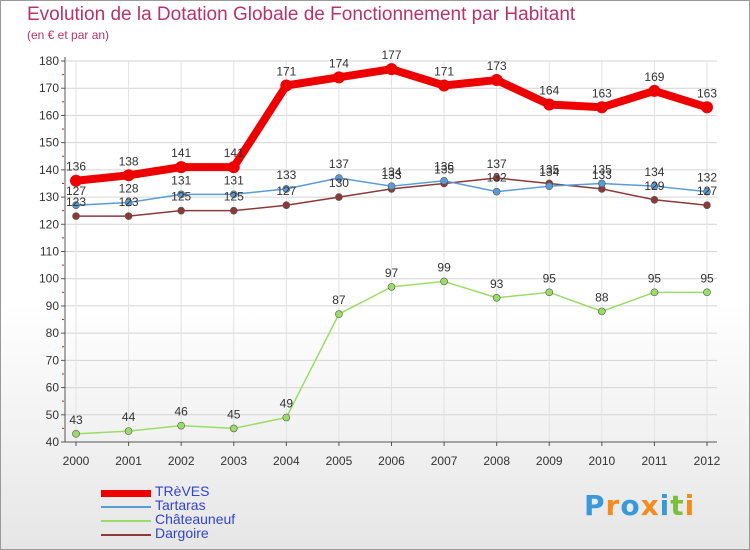 Image resolution: width=750 pixels, height=550 pixels. I want to click on data-label: 88, so click(602, 297).